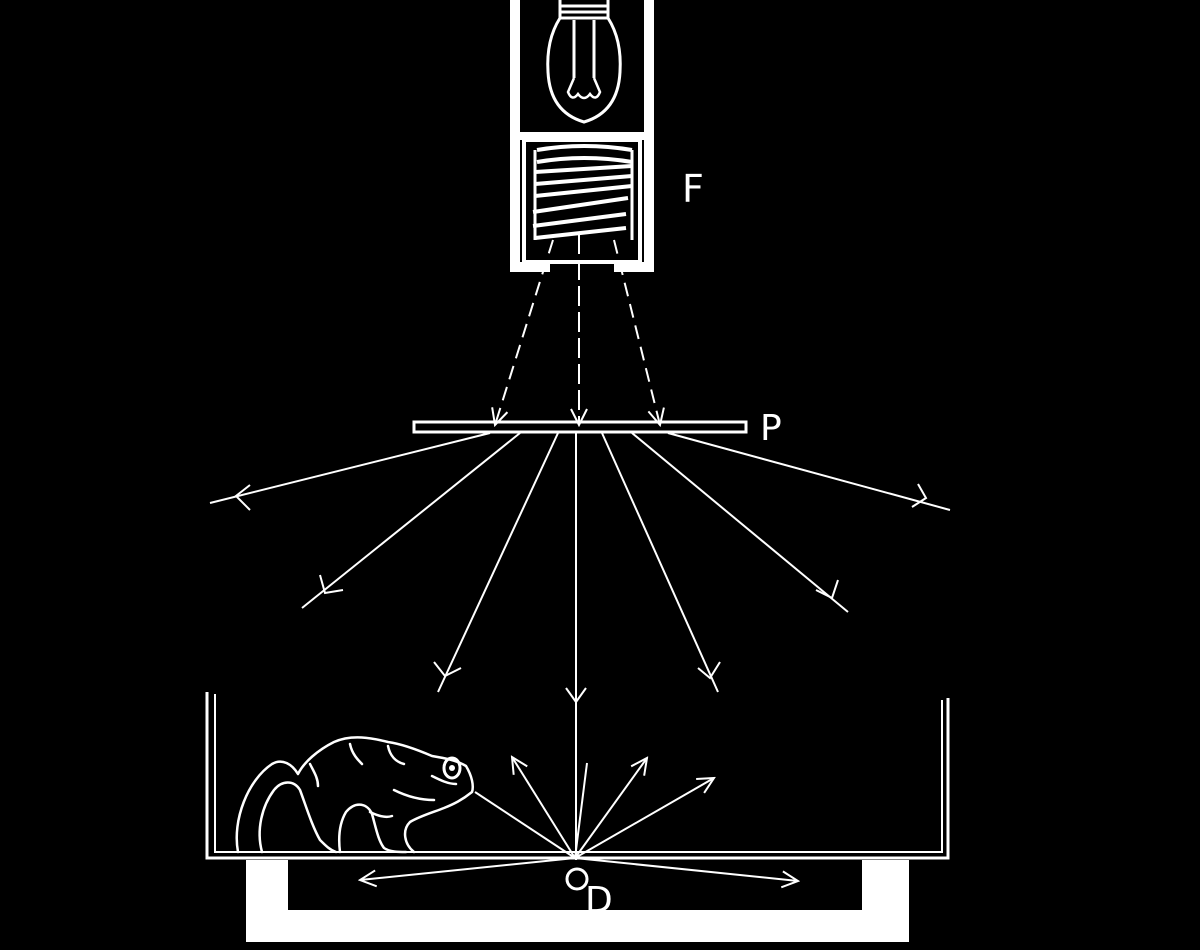  I want to click on reflected-rays, so click(579, 819).